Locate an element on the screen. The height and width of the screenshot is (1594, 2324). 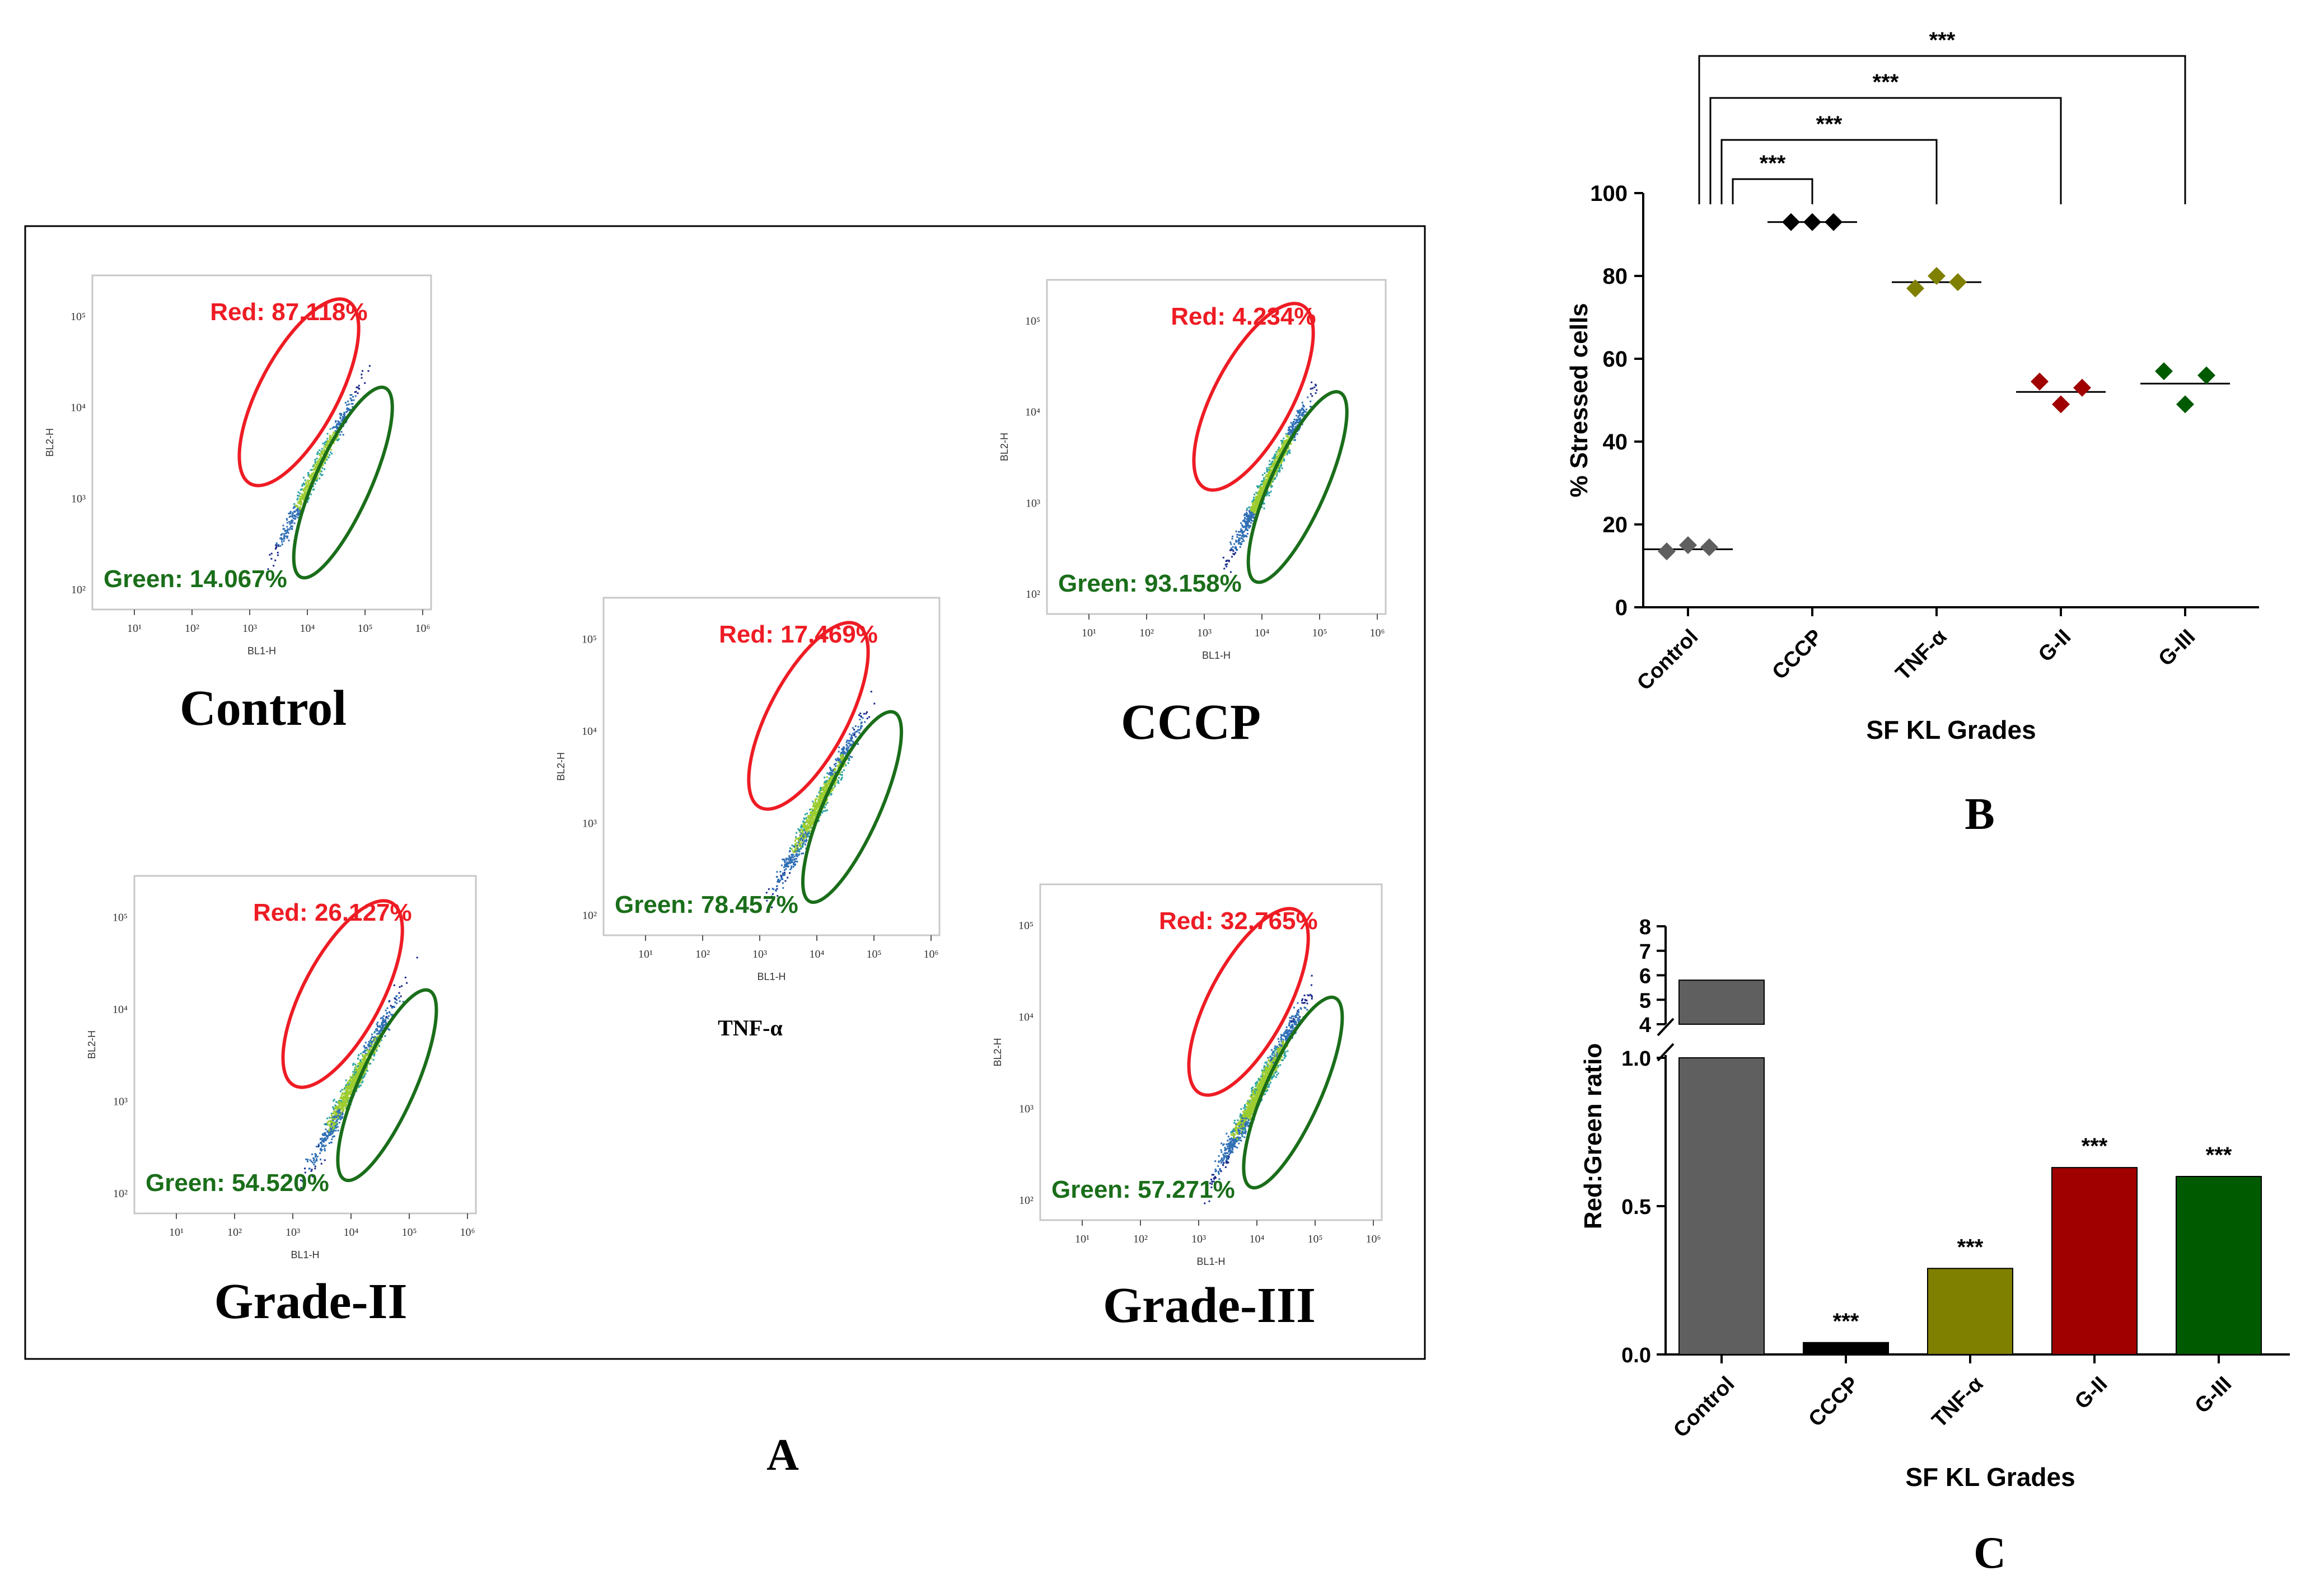
y-tick-label: 10⁵ is located at coordinates (78, 317).